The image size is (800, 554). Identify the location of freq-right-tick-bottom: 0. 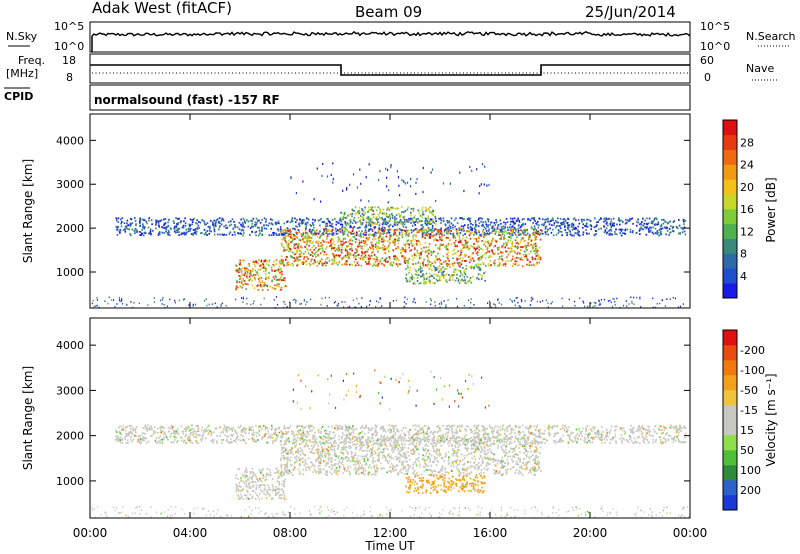
(707, 77).